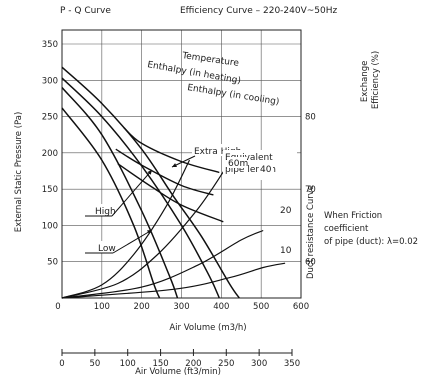  Describe the element at coordinates (249, 158) in the screenshot. I see `label-equivalent: Equivalent` at that location.